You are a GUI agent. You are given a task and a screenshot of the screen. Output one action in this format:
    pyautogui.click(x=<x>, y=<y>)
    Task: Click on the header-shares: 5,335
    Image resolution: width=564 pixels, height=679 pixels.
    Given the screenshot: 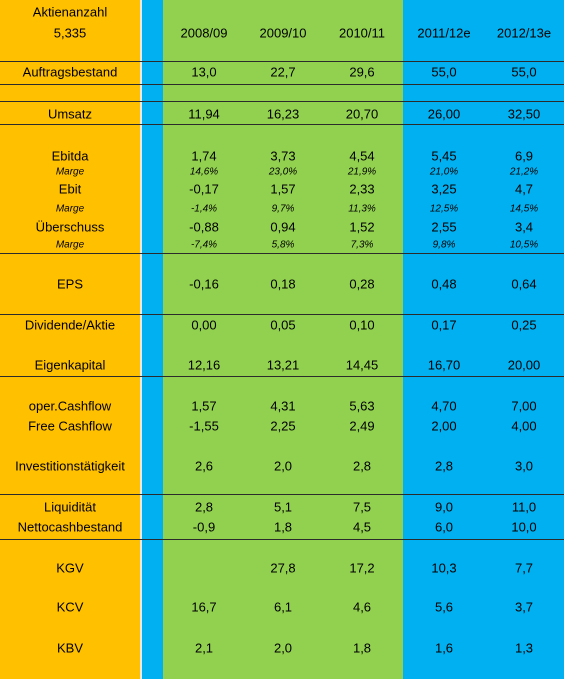 What is the action you would take?
    pyautogui.click(x=70, y=33)
    